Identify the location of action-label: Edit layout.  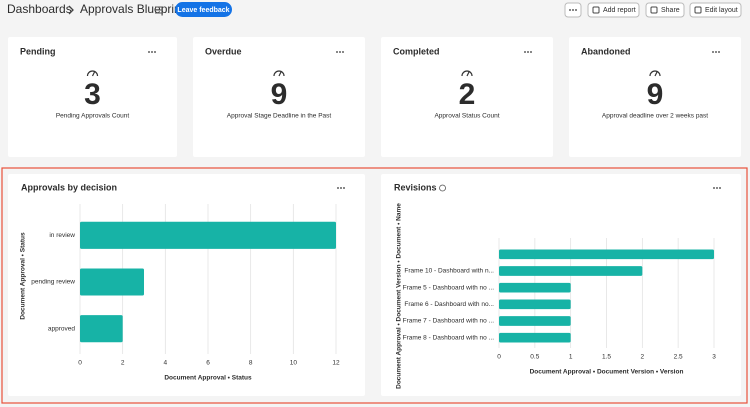
(721, 10).